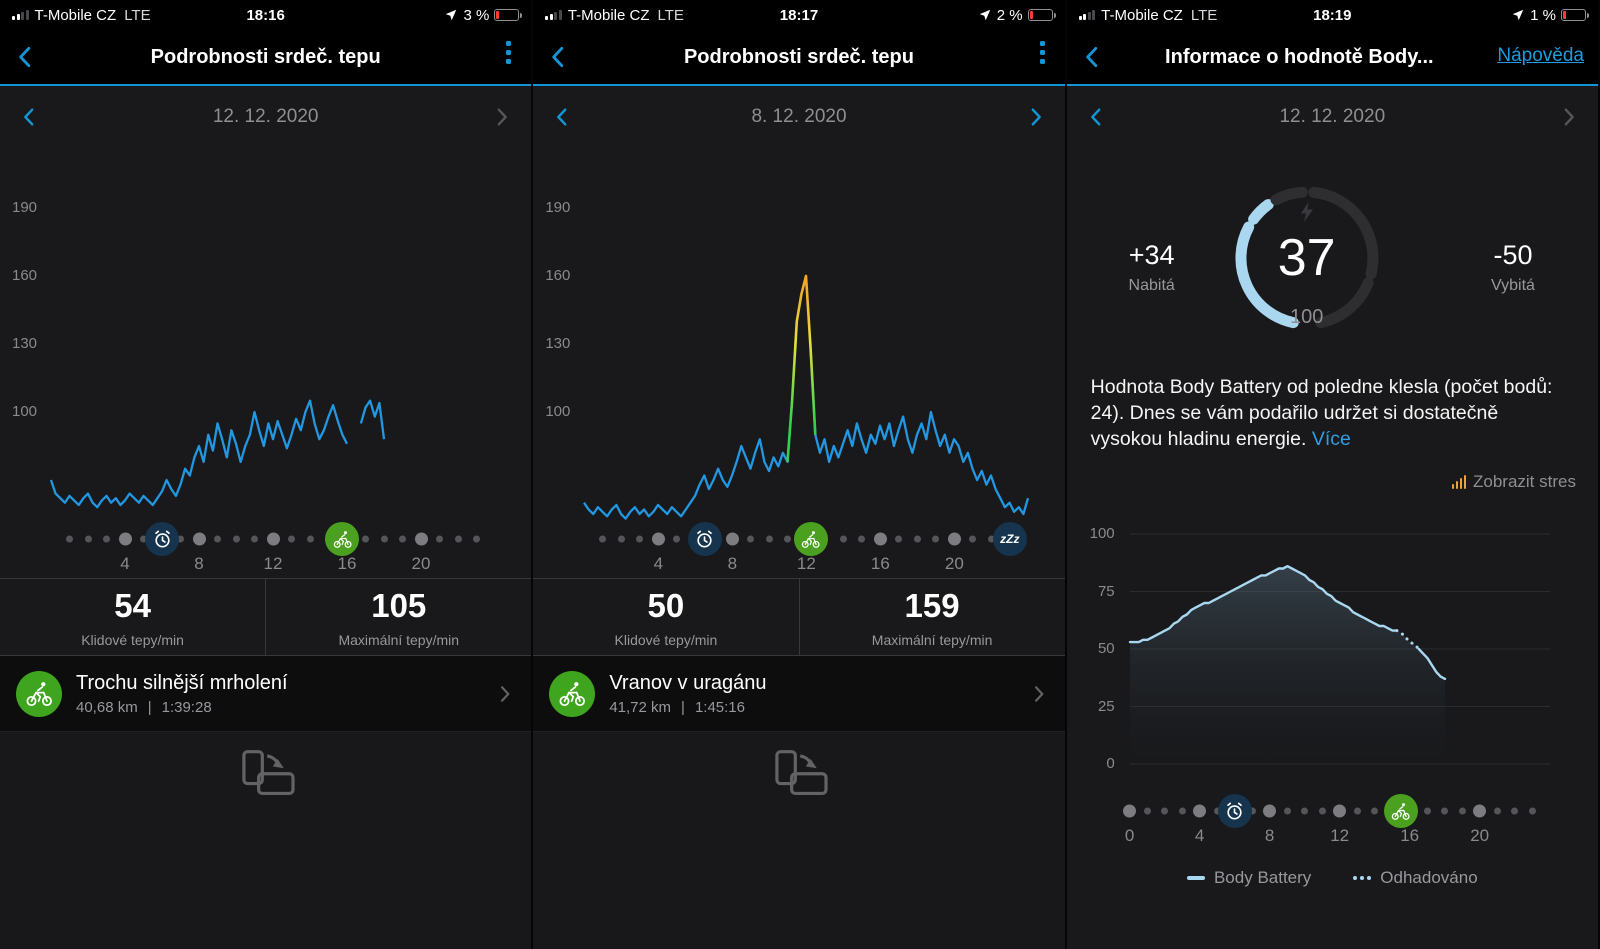 The width and height of the screenshot is (1600, 949). What do you see at coordinates (476, 15) in the screenshot?
I see `battery-percent-label: 3 %` at bounding box center [476, 15].